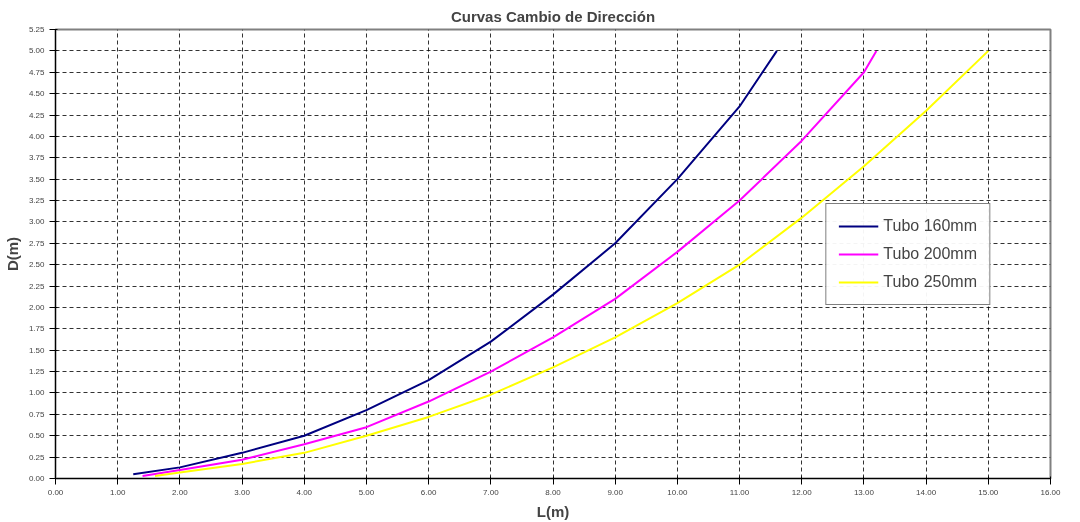 The height and width of the screenshot is (522, 1080). I want to click on x-tick-label: 5.00, so click(366, 492).